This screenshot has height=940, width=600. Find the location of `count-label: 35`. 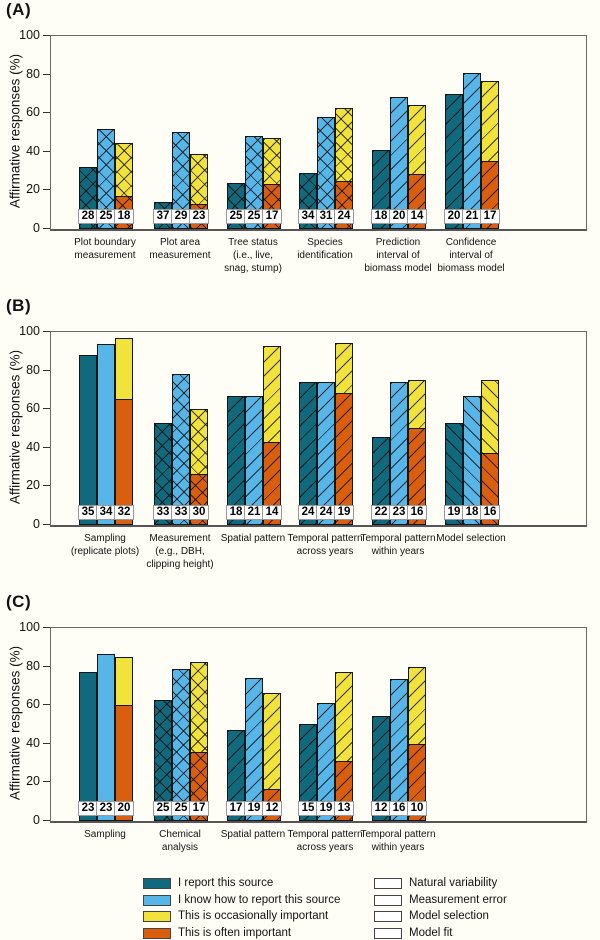

count-label: 35 is located at coordinates (88, 512).